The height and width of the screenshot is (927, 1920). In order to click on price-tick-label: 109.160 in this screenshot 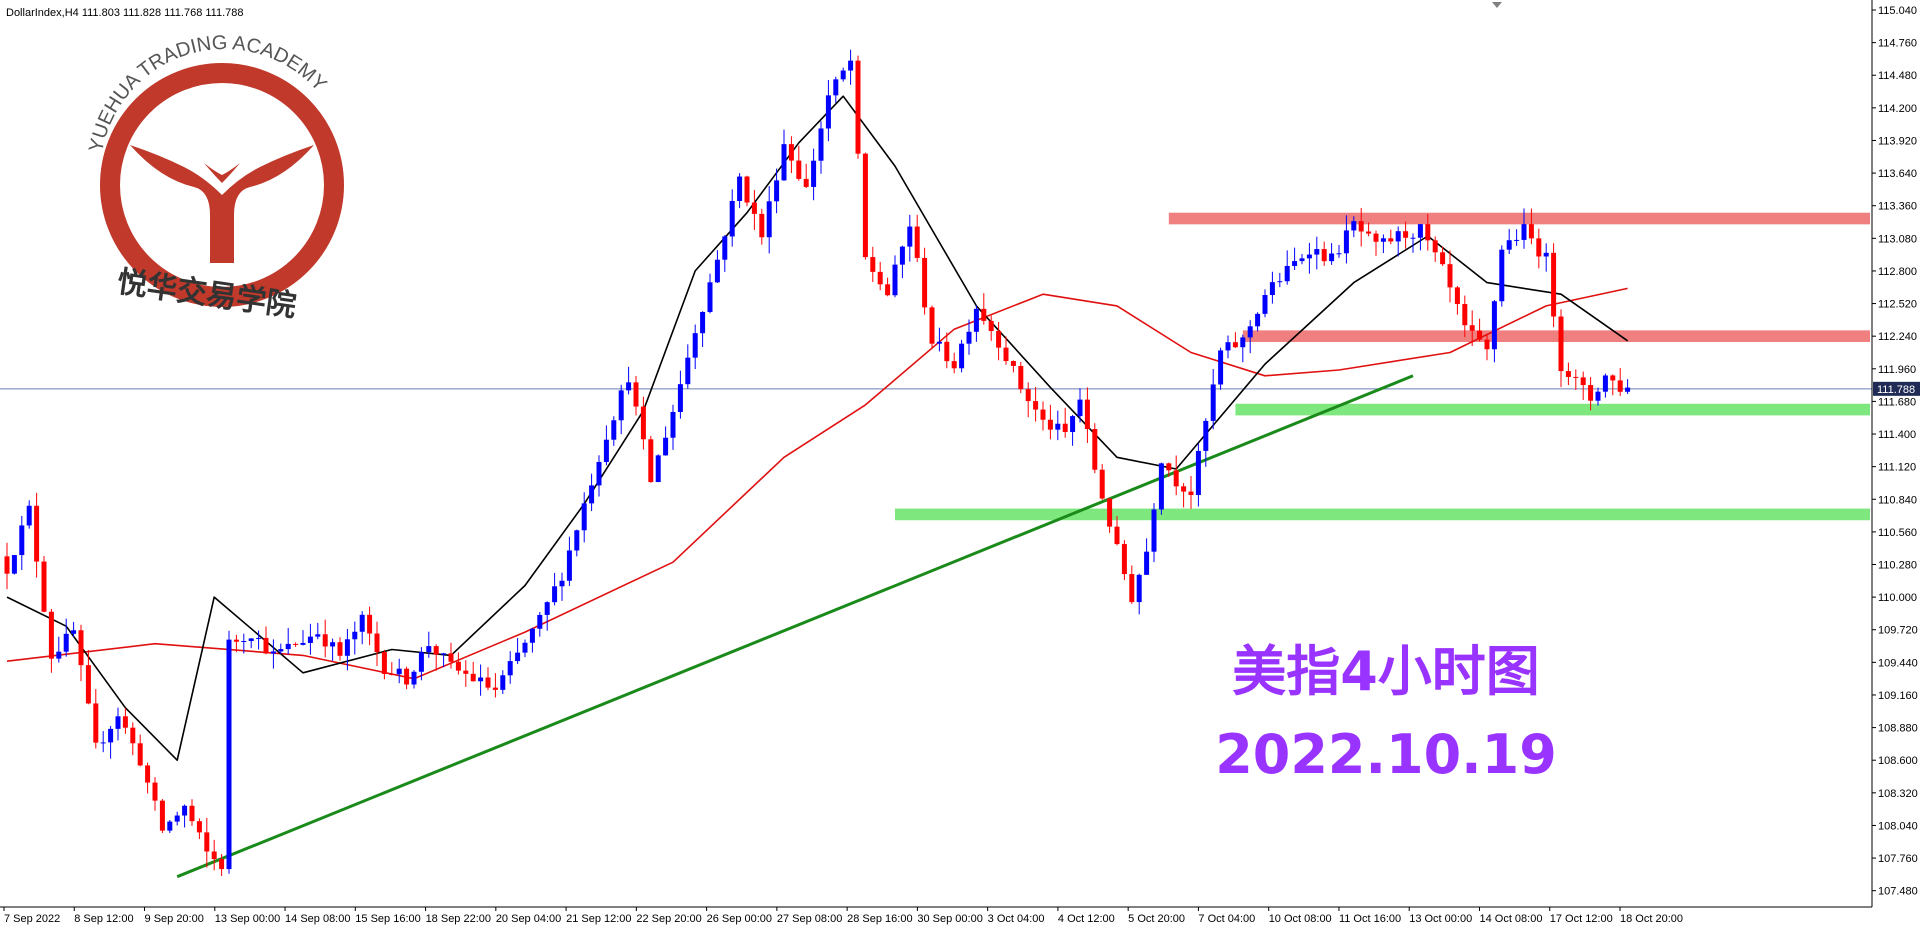, I will do `click(1898, 696)`.